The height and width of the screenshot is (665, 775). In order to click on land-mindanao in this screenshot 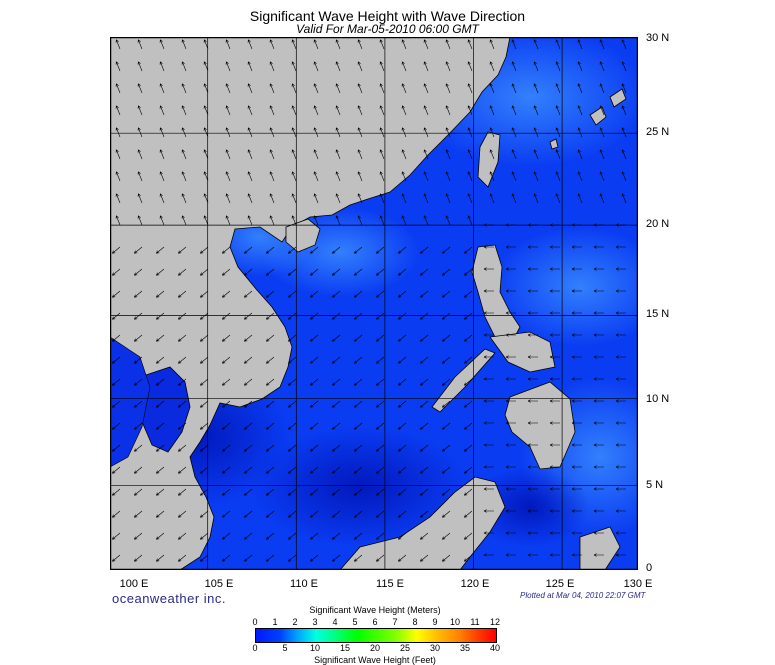, I will do `click(540, 425)`.